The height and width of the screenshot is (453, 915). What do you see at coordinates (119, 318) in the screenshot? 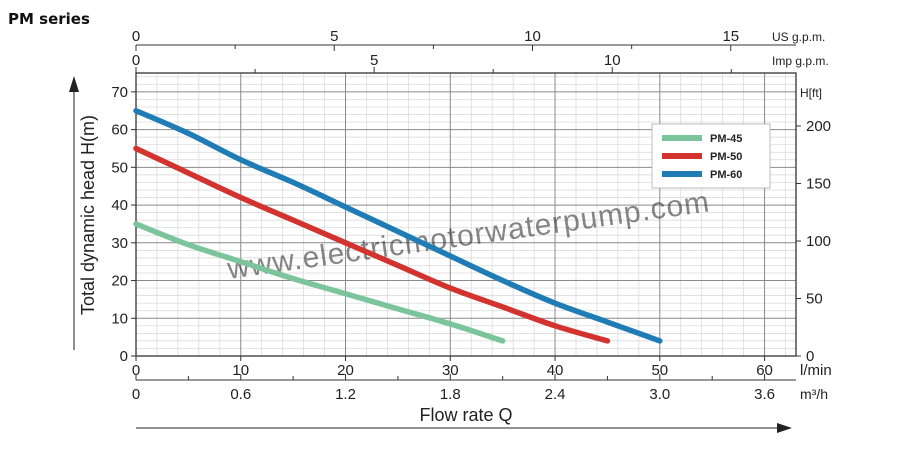
I see `y-tick-label: 10` at bounding box center [119, 318].